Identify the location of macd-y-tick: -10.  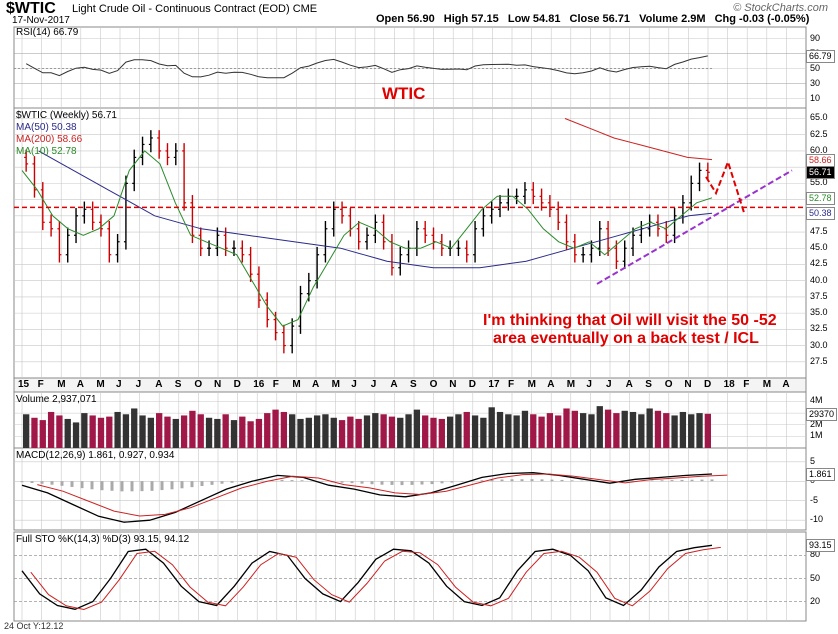
(817, 519).